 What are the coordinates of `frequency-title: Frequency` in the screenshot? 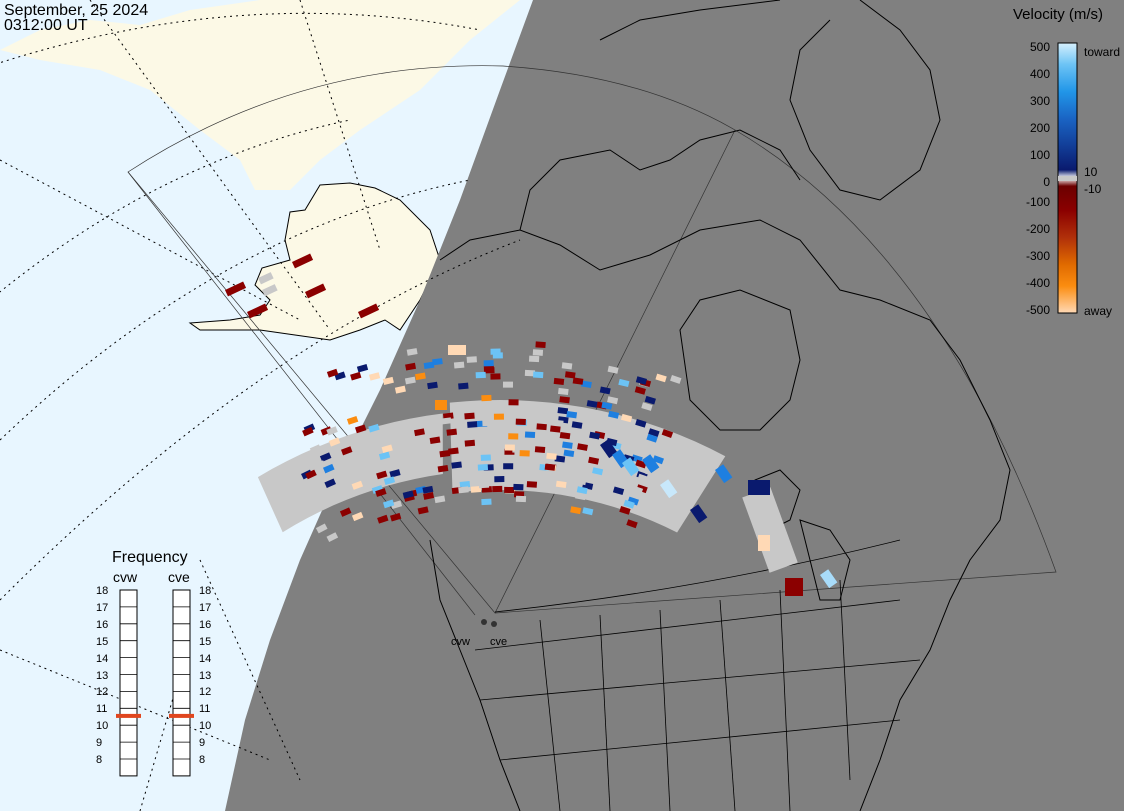 It's located at (150, 557).